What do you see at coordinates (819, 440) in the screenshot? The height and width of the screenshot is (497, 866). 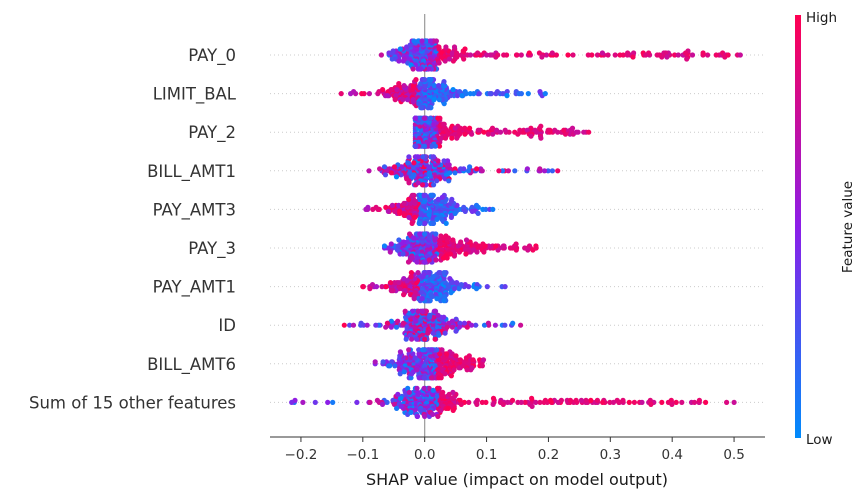 I see `colorbar-low-label: Low` at bounding box center [819, 440].